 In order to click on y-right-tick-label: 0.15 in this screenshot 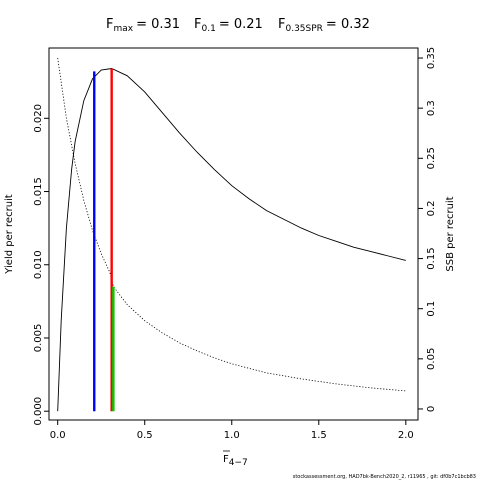, I will do `click(431, 258)`.